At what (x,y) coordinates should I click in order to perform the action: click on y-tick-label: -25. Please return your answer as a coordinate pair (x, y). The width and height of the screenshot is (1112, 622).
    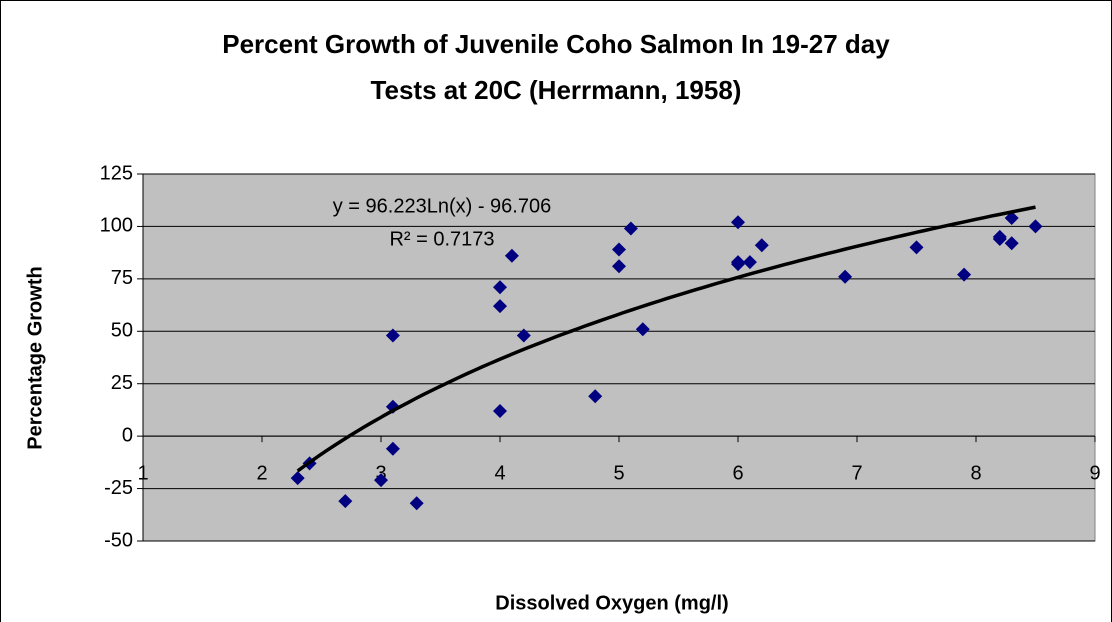
    Looking at the image, I should click on (118, 488).